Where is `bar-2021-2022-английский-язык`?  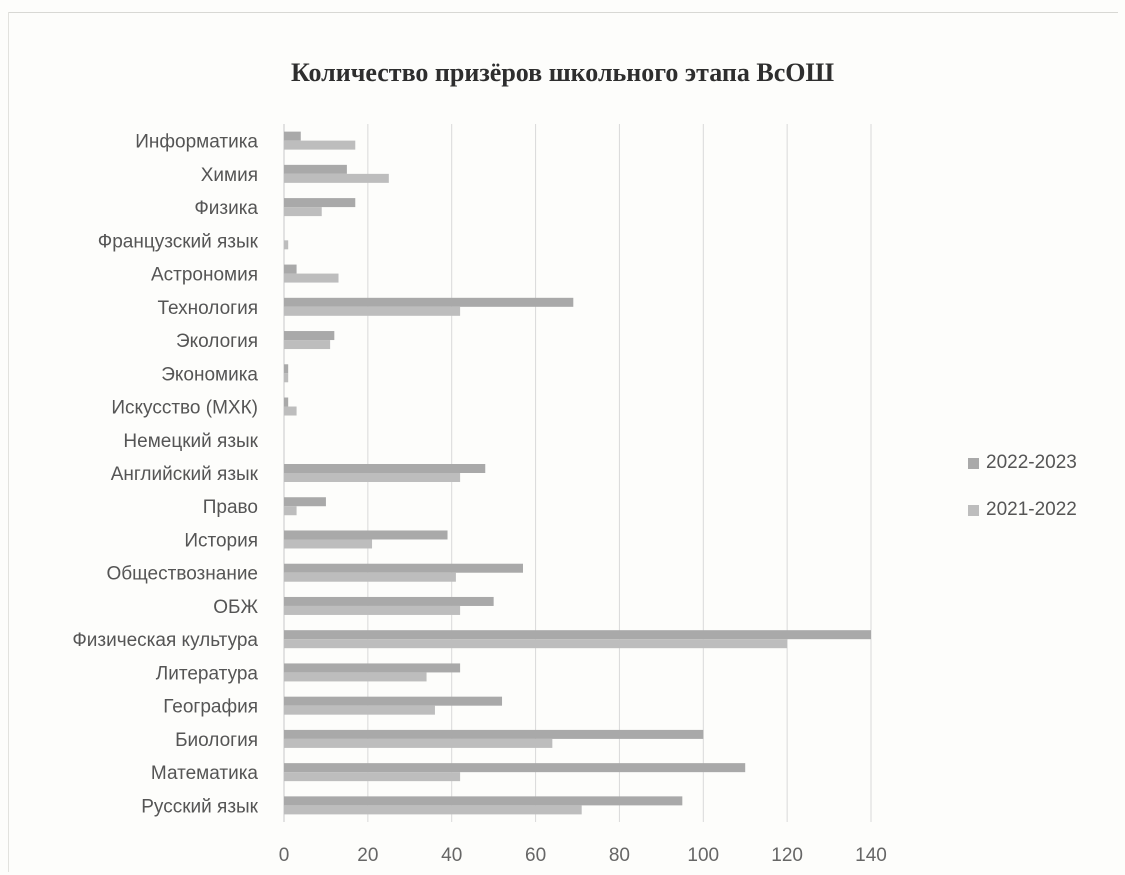 bar-2021-2022-английский-язык is located at coordinates (372, 477).